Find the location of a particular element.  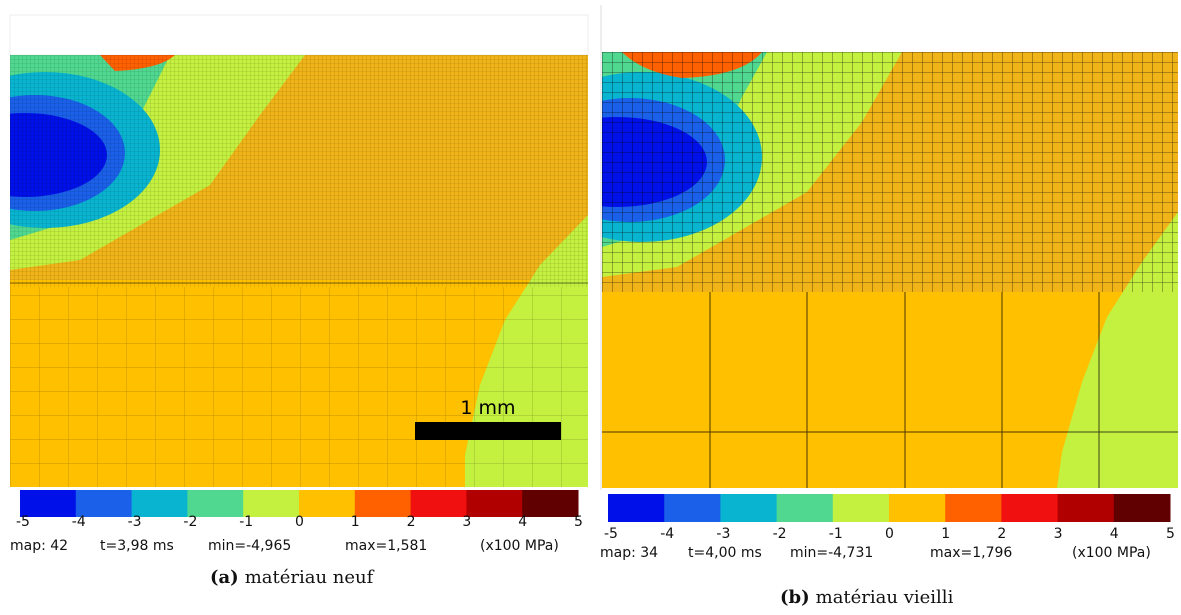

scale-bar-label: 1 mm is located at coordinates (487, 408).